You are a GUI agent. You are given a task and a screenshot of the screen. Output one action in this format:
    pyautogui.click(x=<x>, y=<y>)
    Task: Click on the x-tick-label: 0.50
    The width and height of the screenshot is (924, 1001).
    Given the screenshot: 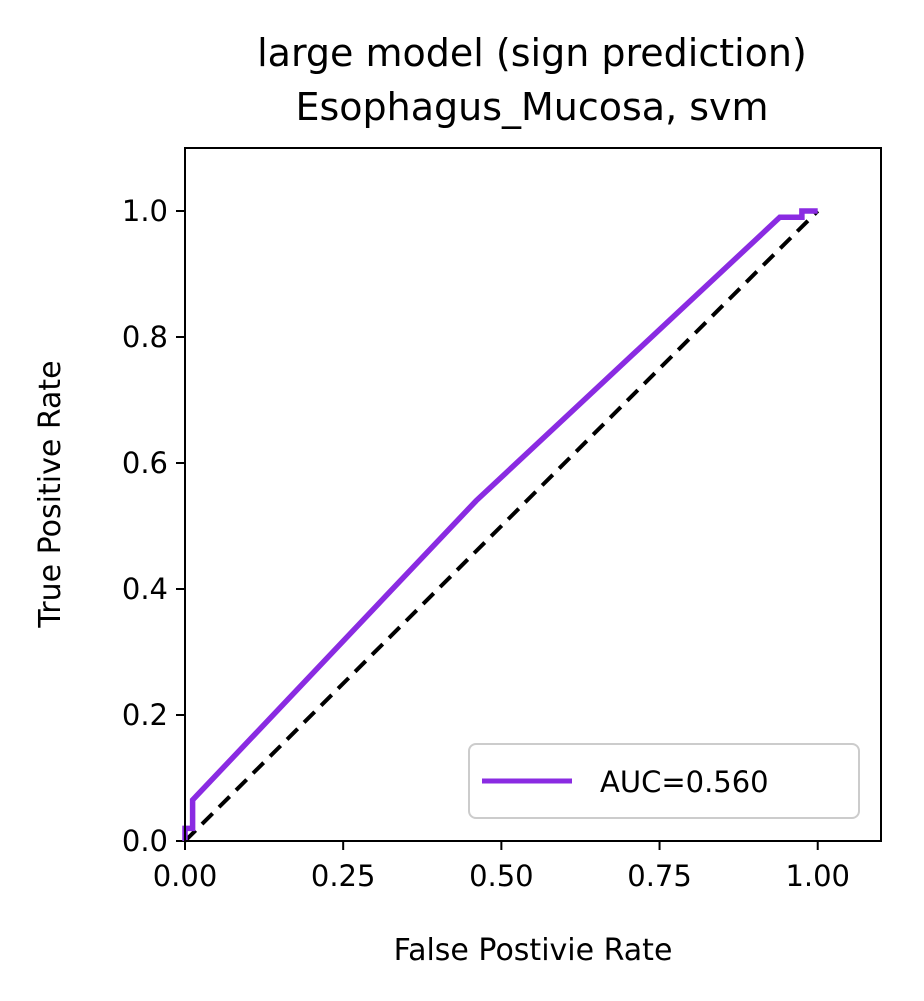 What is the action you would take?
    pyautogui.click(x=501, y=876)
    